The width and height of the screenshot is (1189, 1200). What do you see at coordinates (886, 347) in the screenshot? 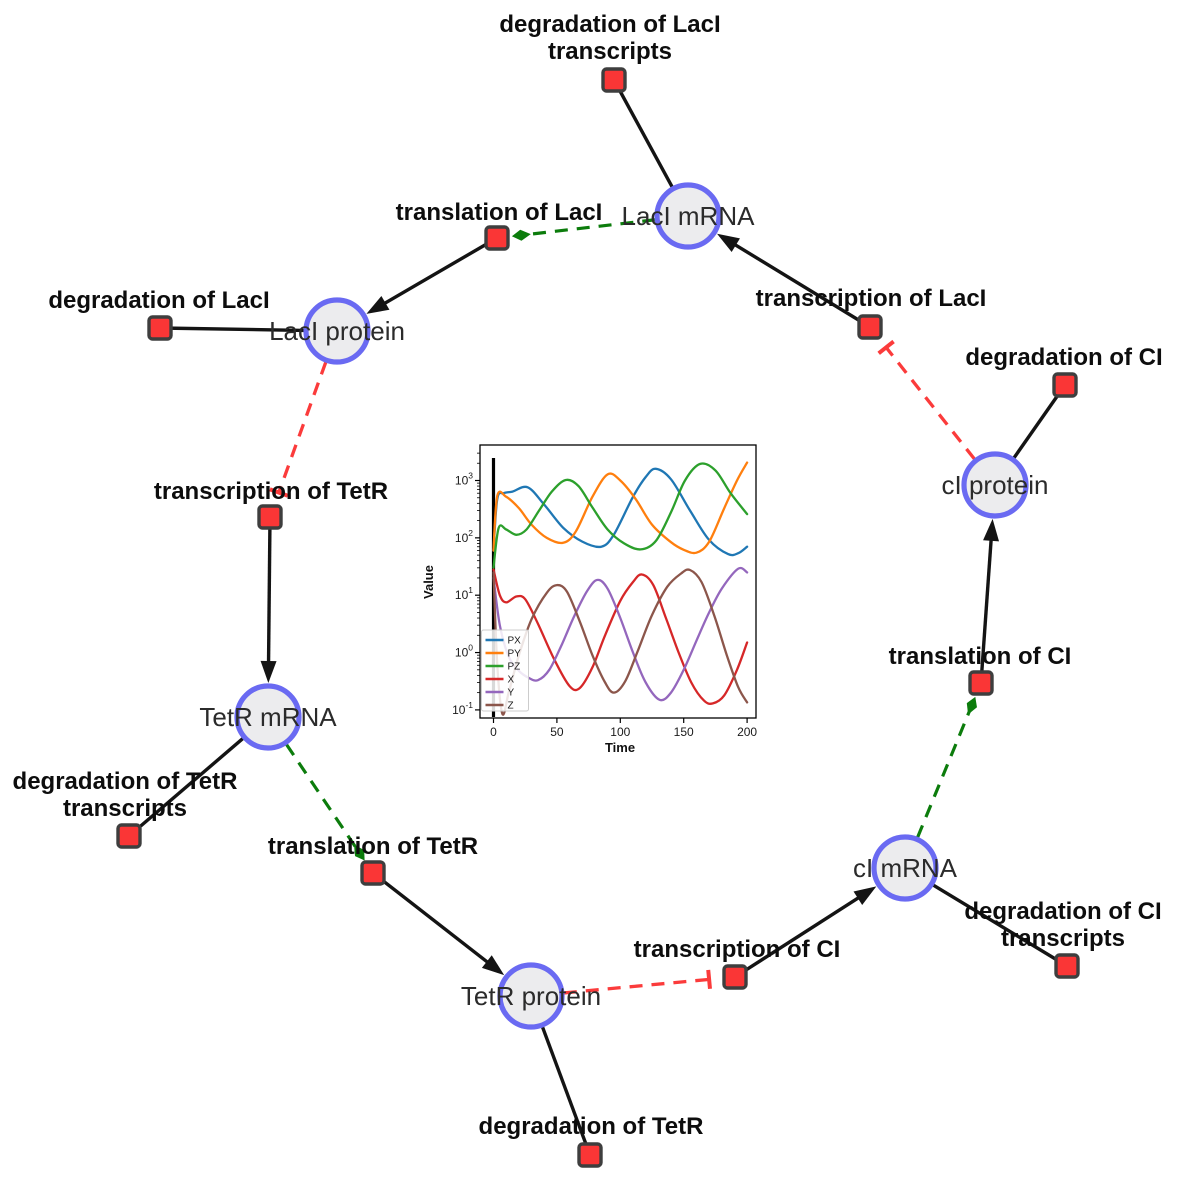
I see `edge-inhibition-ci_protein-to-txn_laci-tbar-head` at bounding box center [886, 347].